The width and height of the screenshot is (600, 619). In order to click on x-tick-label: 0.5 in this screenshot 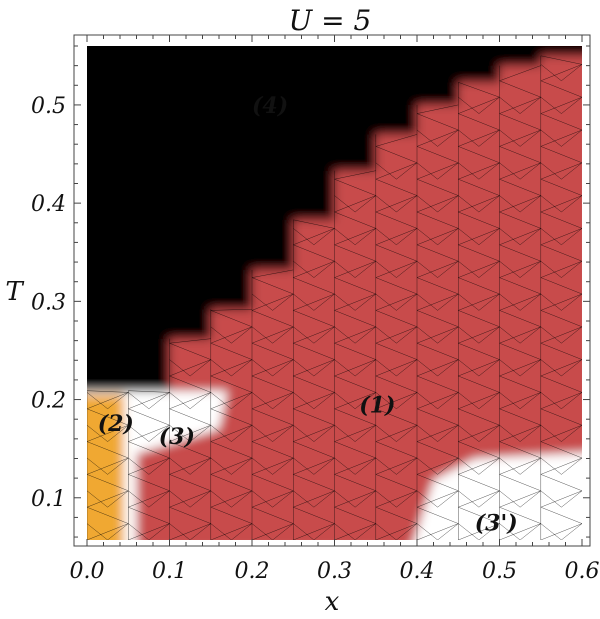, I will do `click(499, 571)`.